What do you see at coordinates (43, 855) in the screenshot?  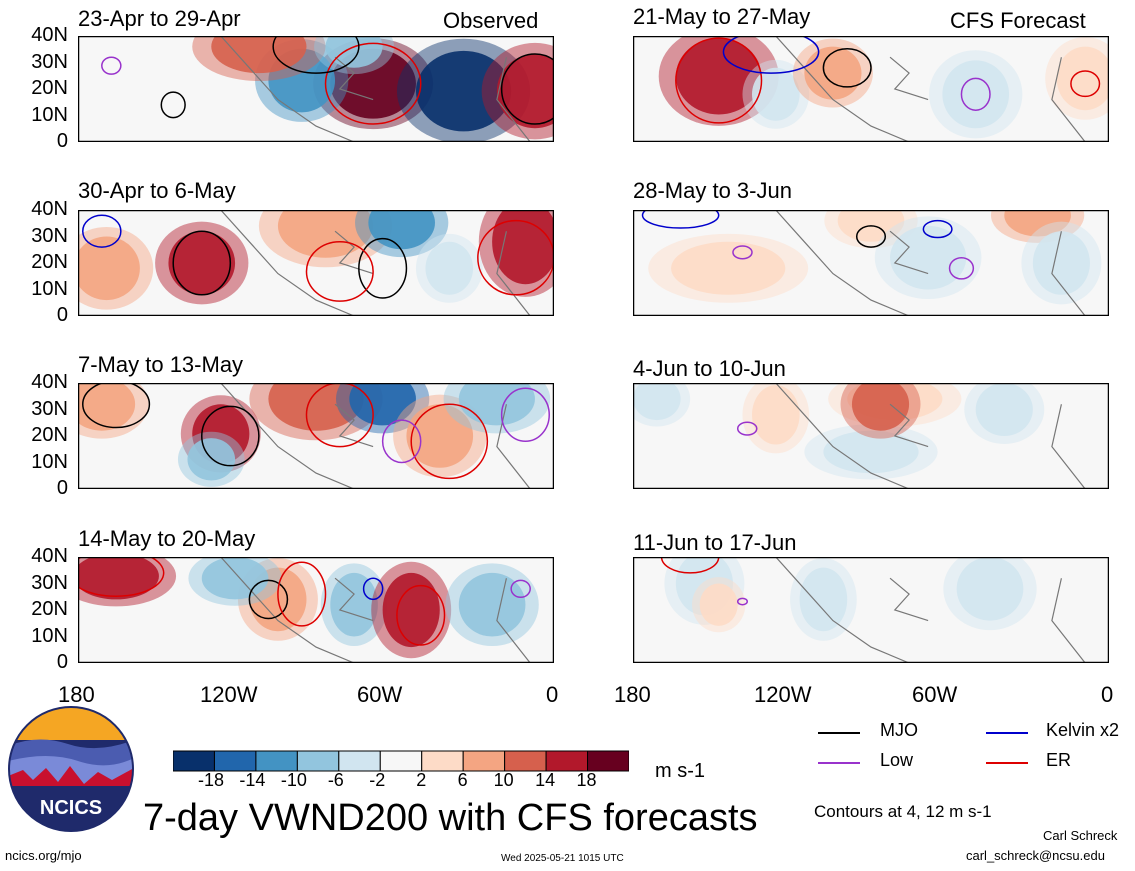 I see `footer-site: ncics.org/mjo` at bounding box center [43, 855].